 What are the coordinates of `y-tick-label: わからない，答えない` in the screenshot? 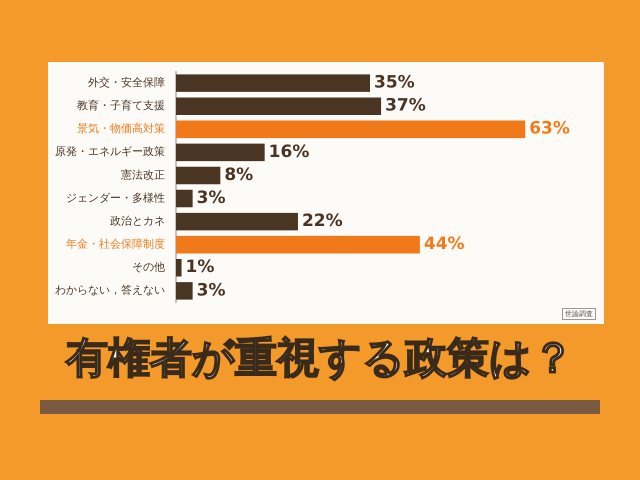 It's located at (110, 290).